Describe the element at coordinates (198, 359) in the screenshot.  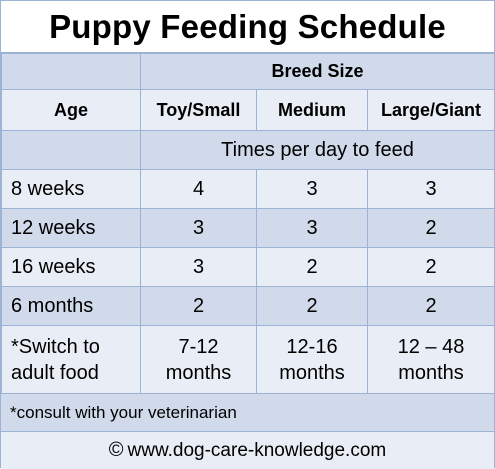
I see `switch-value-cell: 7-12 months` at that location.